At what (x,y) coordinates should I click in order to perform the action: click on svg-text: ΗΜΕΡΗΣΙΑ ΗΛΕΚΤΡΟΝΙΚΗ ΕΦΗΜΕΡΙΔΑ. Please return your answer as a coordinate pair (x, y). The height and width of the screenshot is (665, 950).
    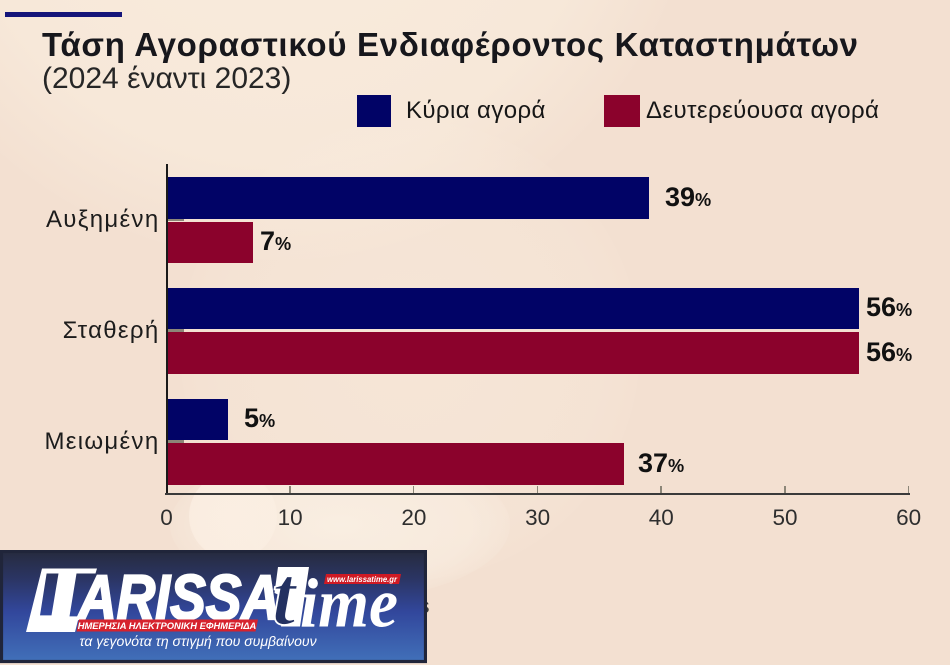
    Looking at the image, I should click on (167, 625).